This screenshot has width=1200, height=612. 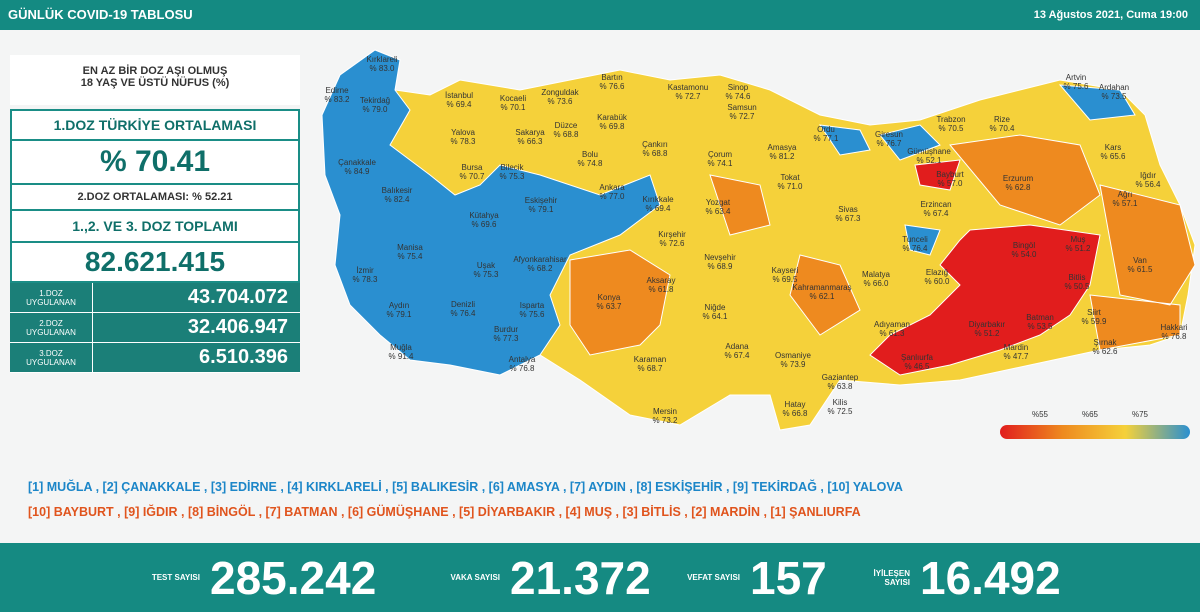 I want to click on province-value: % 79.1, so click(x=399, y=314).